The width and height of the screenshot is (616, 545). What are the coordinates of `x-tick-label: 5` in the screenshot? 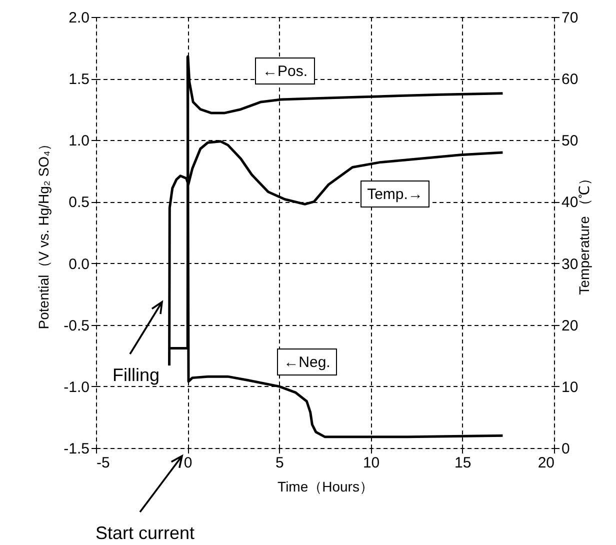 It's located at (280, 463).